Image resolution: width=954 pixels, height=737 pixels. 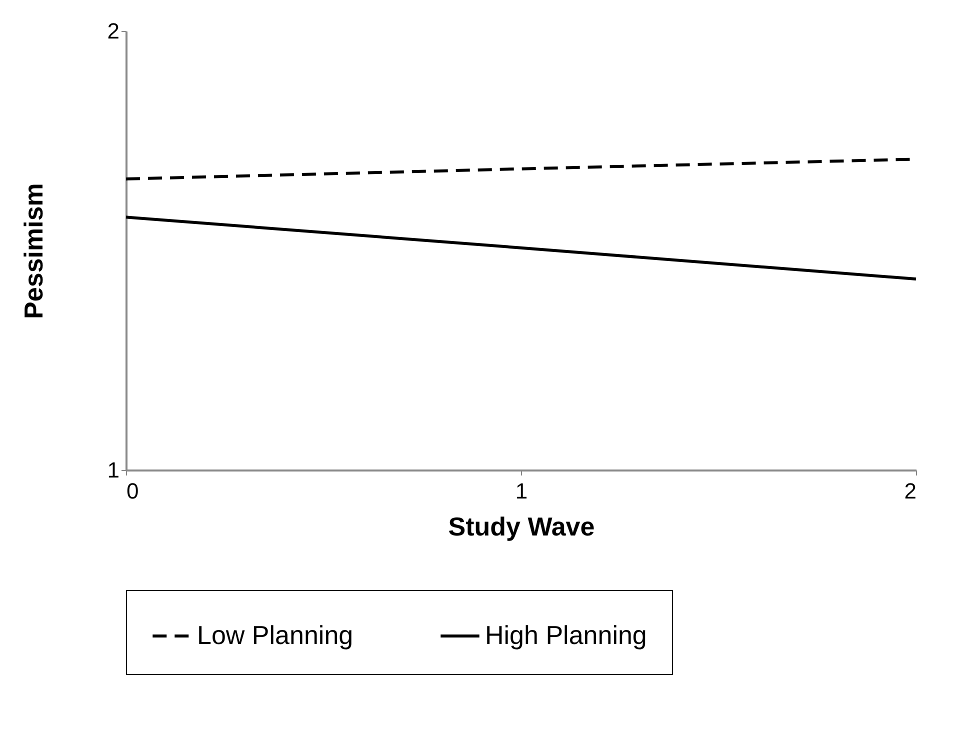 What do you see at coordinates (33, 251) in the screenshot?
I see `y-axis-title: Pessimism` at bounding box center [33, 251].